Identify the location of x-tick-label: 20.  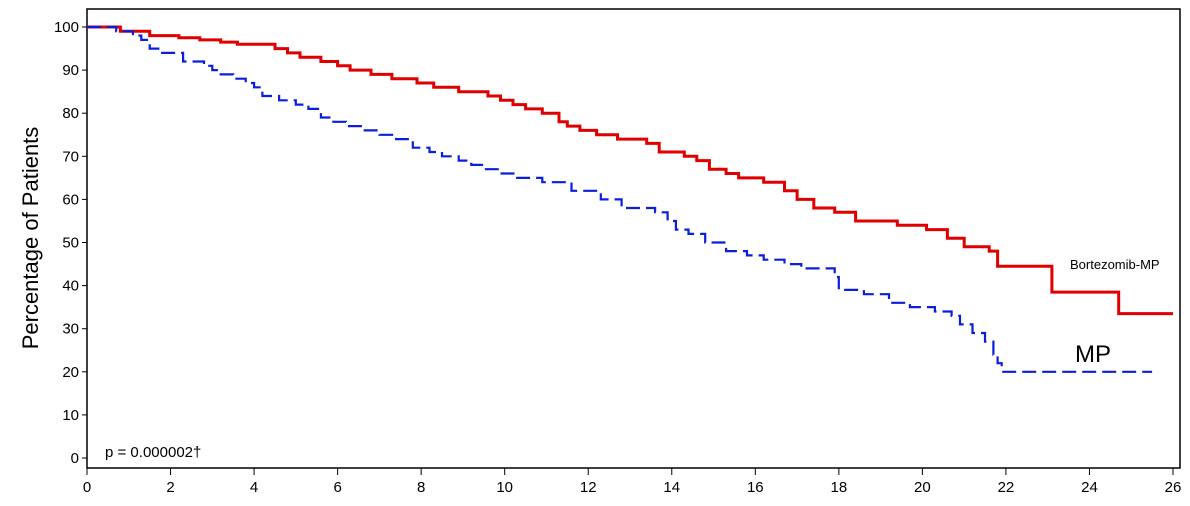
(922, 487).